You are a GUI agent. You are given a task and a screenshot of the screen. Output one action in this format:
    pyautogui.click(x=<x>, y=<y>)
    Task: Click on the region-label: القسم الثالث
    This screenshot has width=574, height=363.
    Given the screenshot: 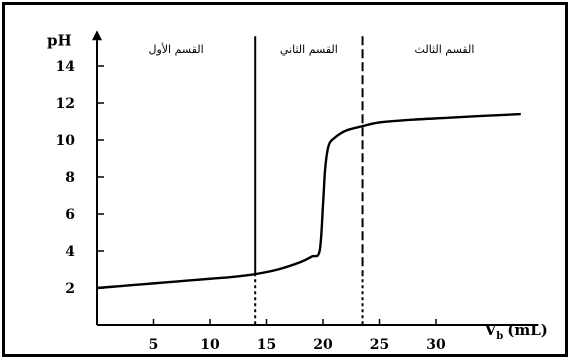 What is the action you would take?
    pyautogui.click(x=445, y=49)
    